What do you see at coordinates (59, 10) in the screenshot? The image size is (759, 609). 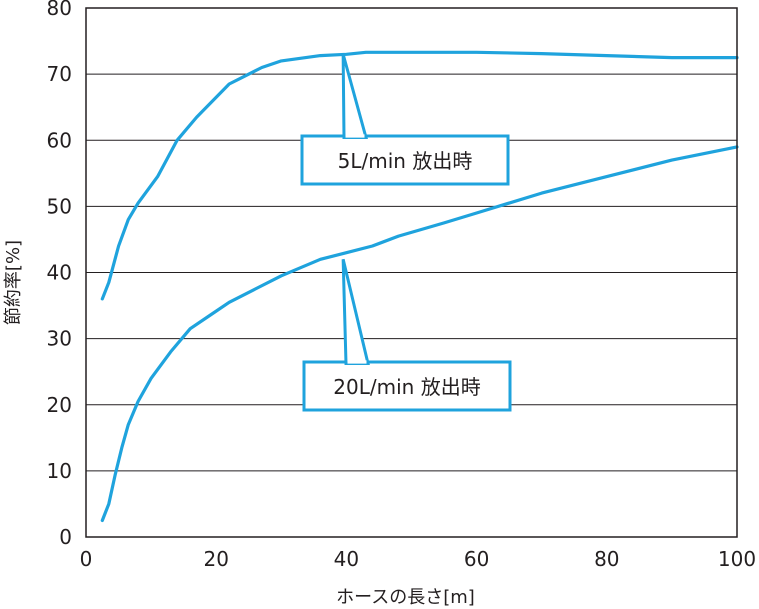 I see `y-tick-label: 80` at bounding box center [59, 10].